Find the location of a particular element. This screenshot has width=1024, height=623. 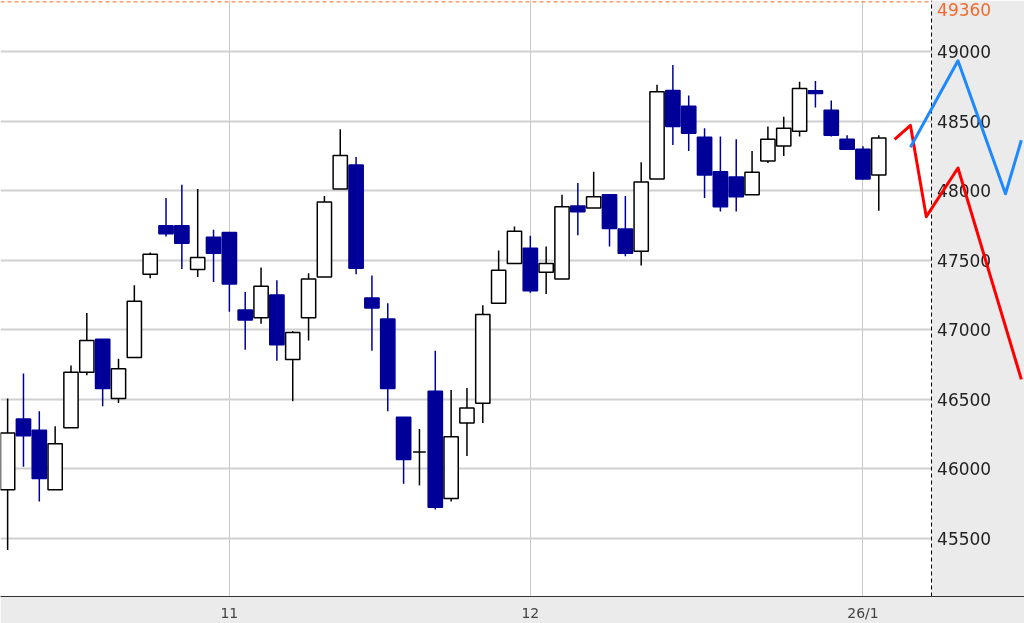

y-tick-label: 49000 is located at coordinates (964, 52).